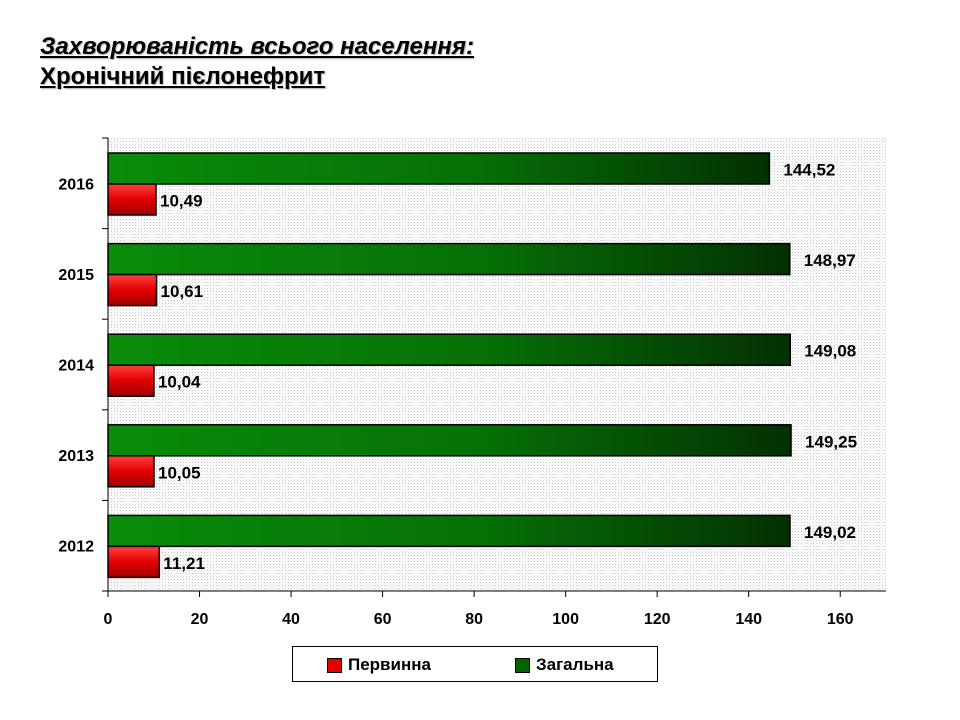 The image size is (960, 720). Describe the element at coordinates (449, 531) in the screenshot. I see `bar-total-2012` at that location.